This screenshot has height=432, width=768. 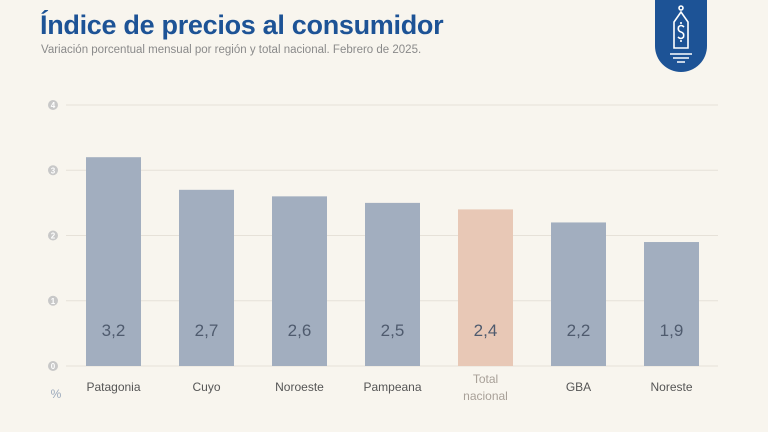 I want to click on y-tick-label: 0, so click(x=53, y=366).